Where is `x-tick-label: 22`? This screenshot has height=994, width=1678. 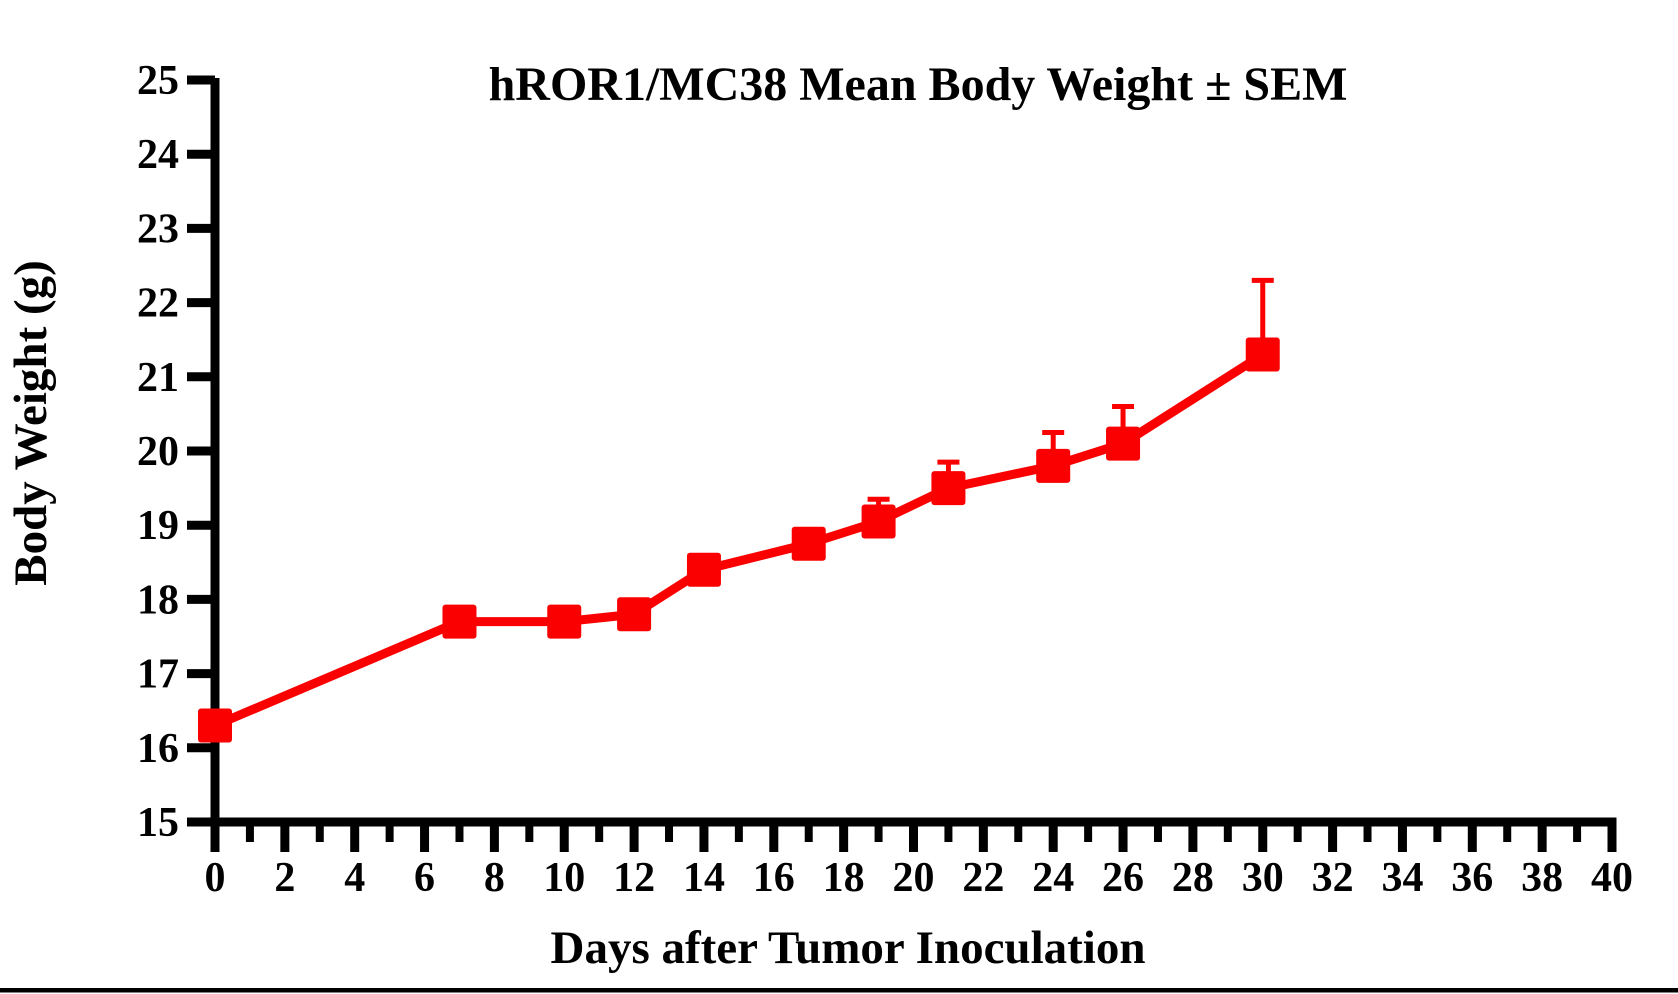
x-tick-label: 22 is located at coordinates (983, 878).